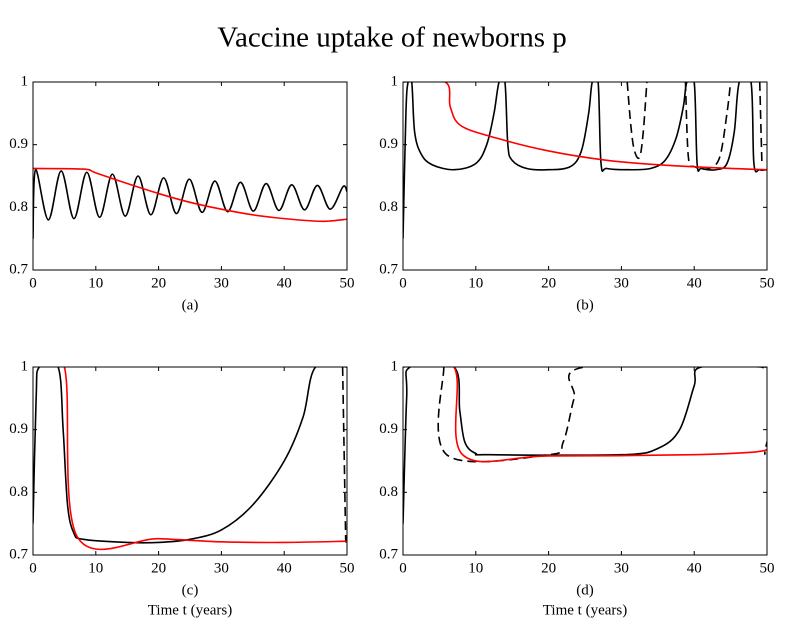 This screenshot has width=785, height=626. I want to click on panel-label: (b), so click(585, 305).